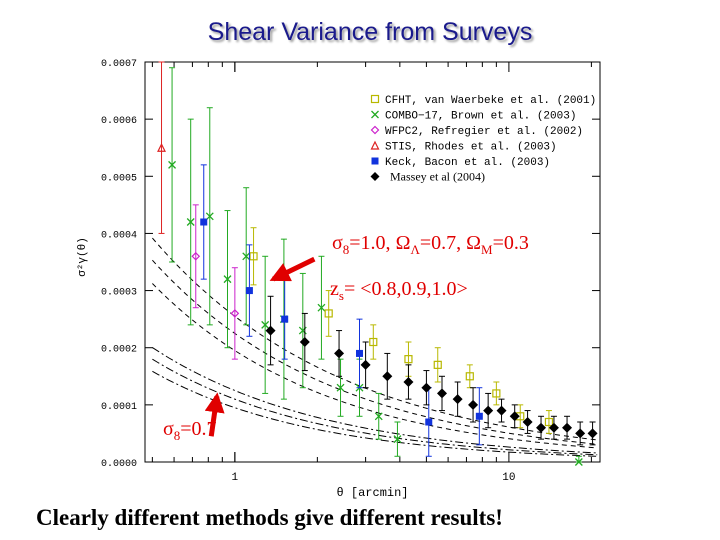 The width and height of the screenshot is (720, 540). Describe the element at coordinates (490, 101) in the screenshot. I see `legend-entry-label: CFHT, van Waerbeke et al. (2001)` at that location.